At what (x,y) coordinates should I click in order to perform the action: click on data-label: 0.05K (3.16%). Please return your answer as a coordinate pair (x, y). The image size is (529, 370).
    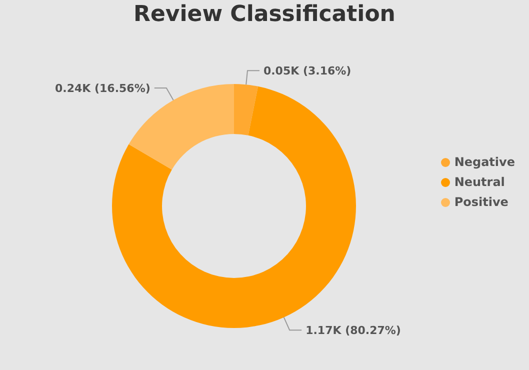
    Looking at the image, I should click on (307, 71).